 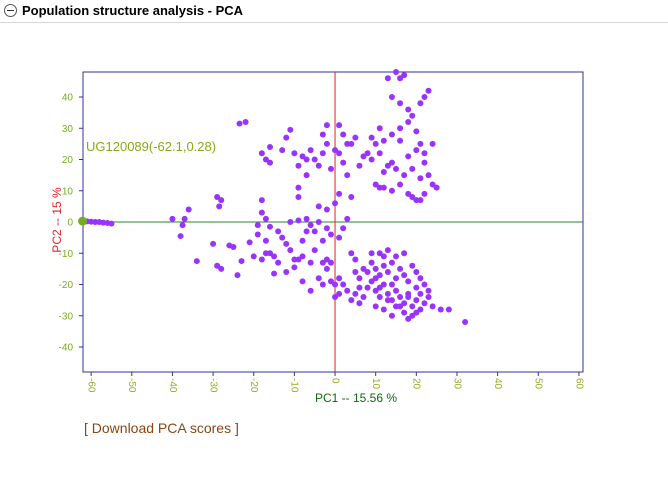 What do you see at coordinates (456, 384) in the screenshot?
I see `x-tick-label: 30` at bounding box center [456, 384].